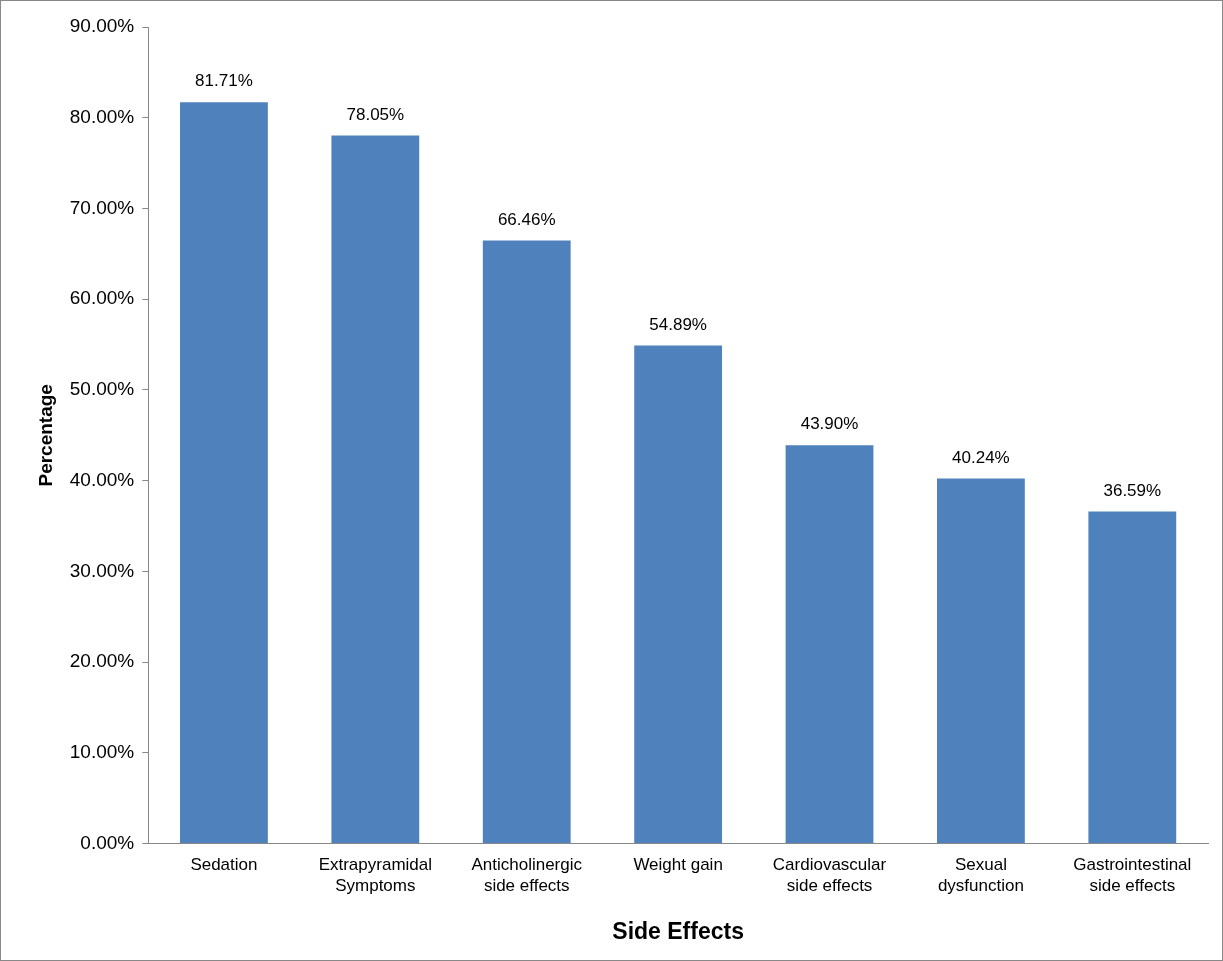  What do you see at coordinates (678, 930) in the screenshot?
I see `x-axis-title: Side Effects` at bounding box center [678, 930].